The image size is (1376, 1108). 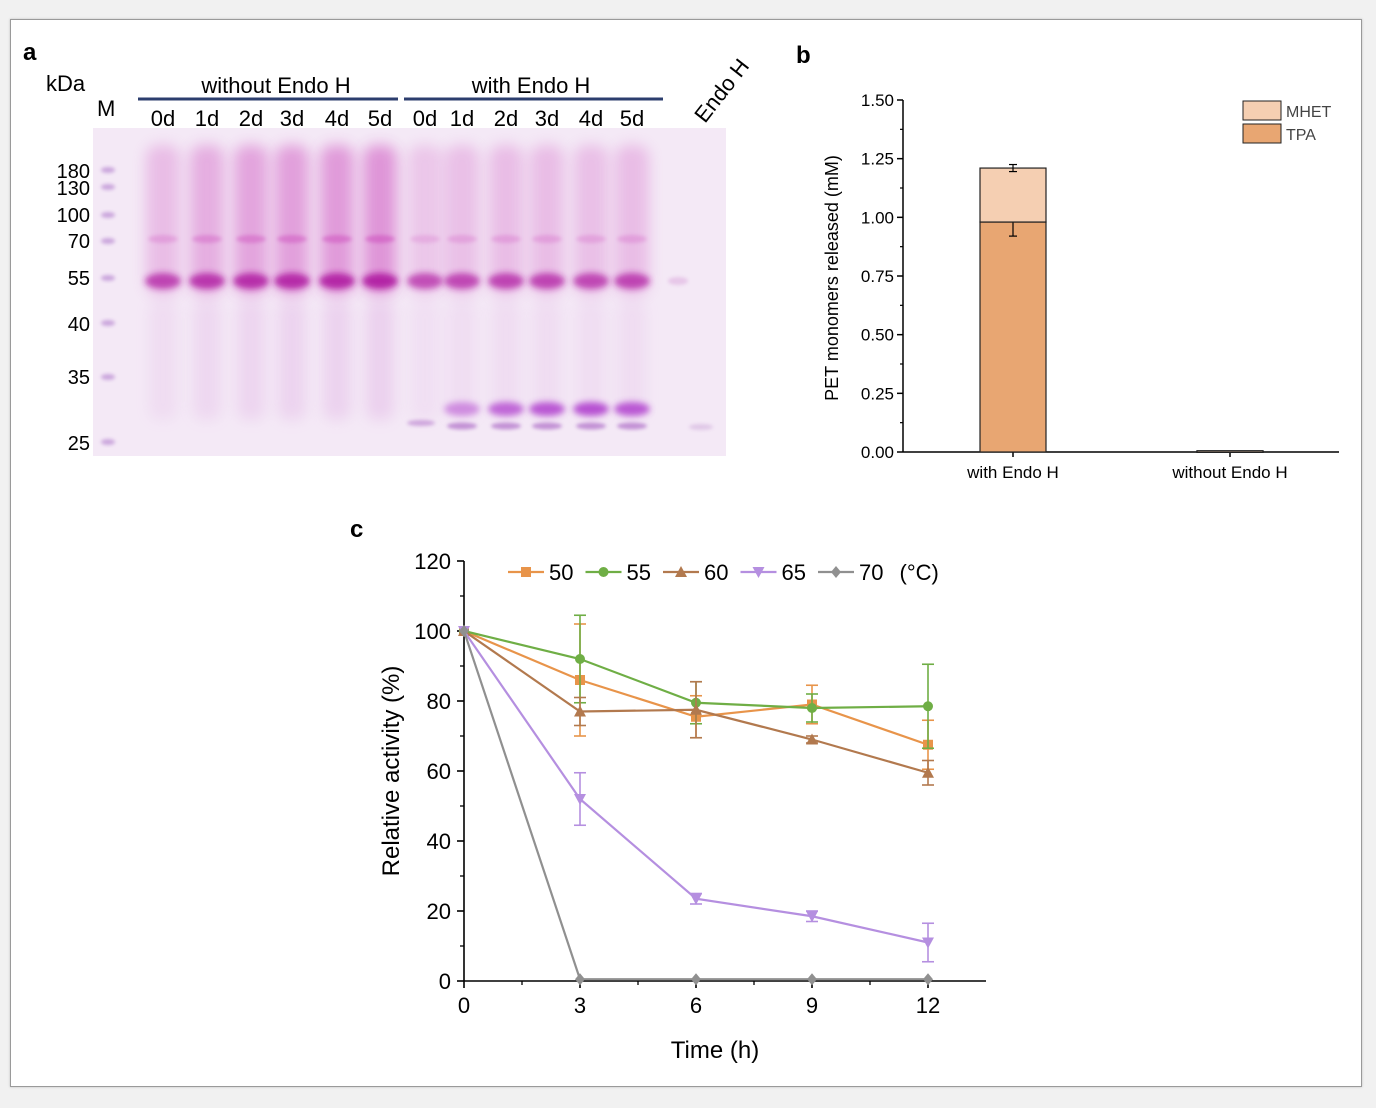 What do you see at coordinates (701, 427) in the screenshot?
I see `endo-h-only-band` at bounding box center [701, 427].